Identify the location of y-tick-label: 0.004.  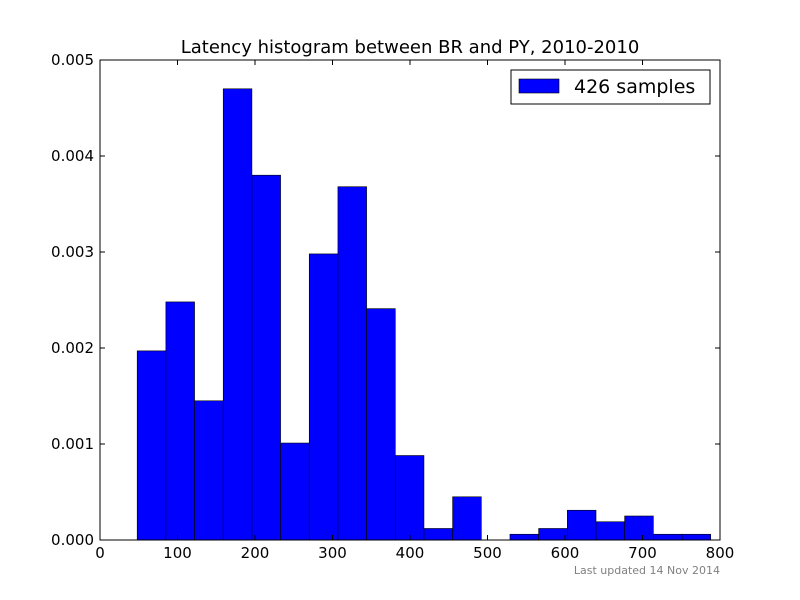
(72, 156).